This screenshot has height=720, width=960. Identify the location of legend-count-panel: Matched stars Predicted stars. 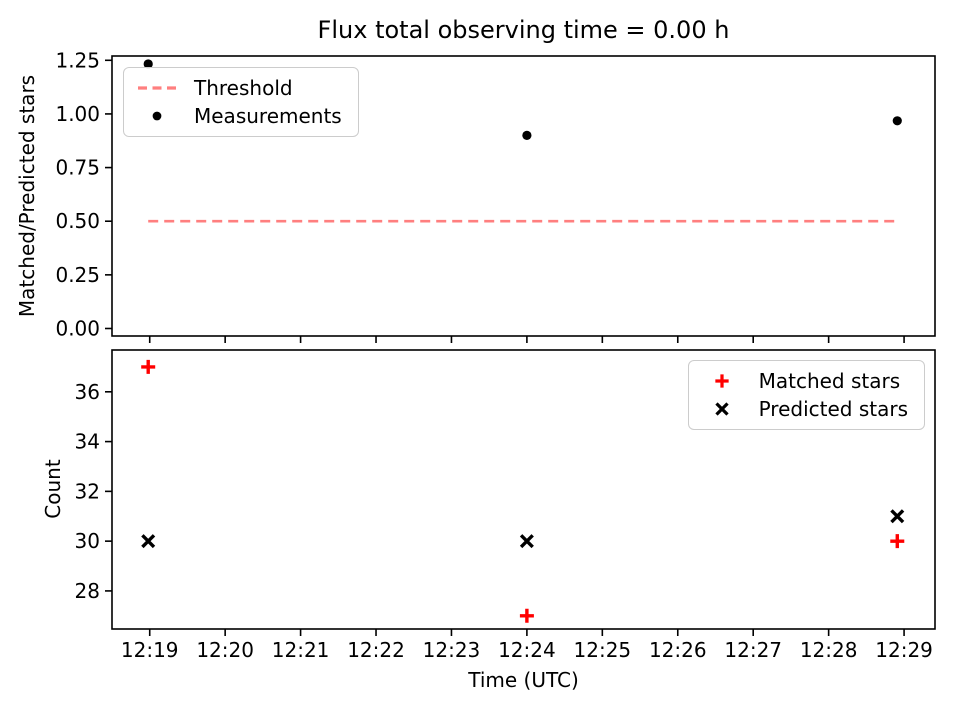
(806, 395).